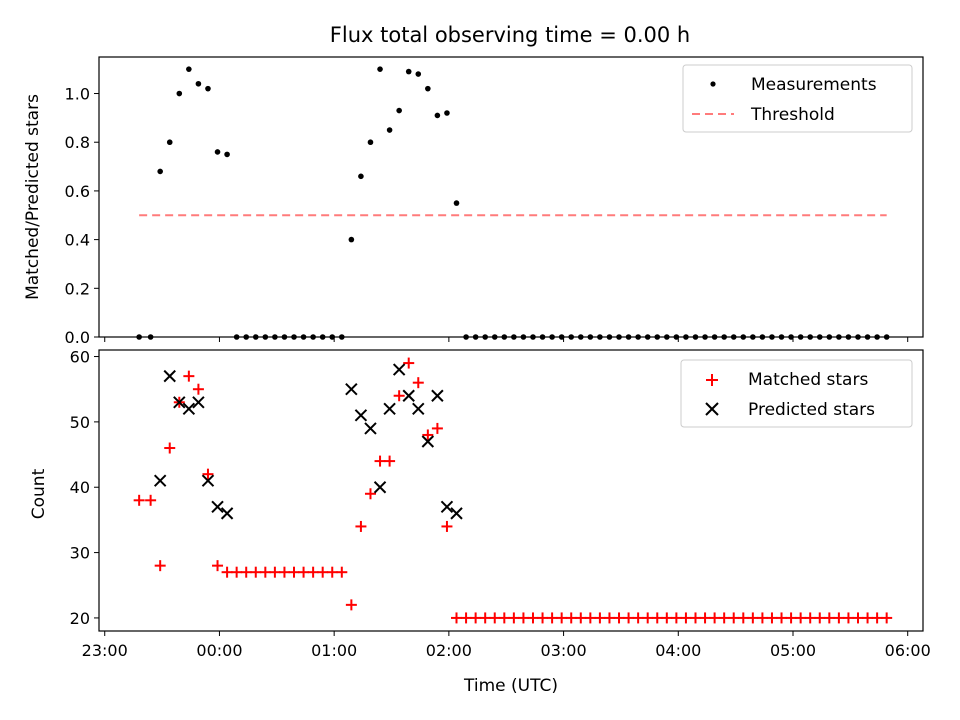  I want to click on bottom-y-tick-label: 20, so click(80, 618).